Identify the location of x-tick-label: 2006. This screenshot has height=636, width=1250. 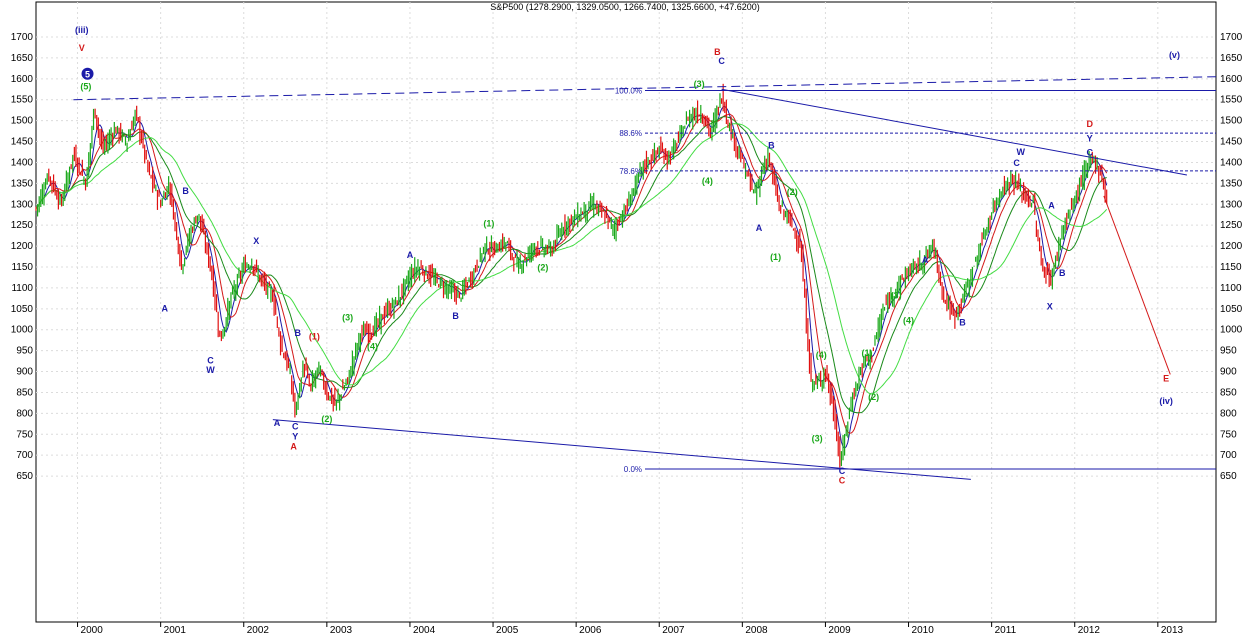
(590, 630).